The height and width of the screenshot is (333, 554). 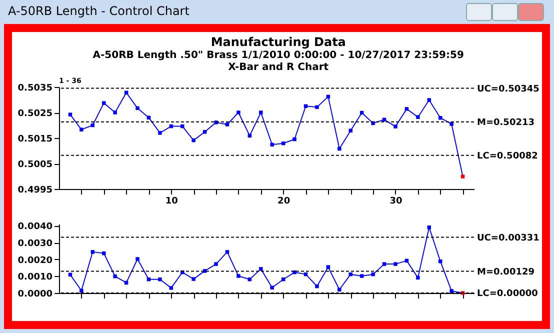 I want to click on y-tick-label: 0.0040, so click(x=35, y=227).